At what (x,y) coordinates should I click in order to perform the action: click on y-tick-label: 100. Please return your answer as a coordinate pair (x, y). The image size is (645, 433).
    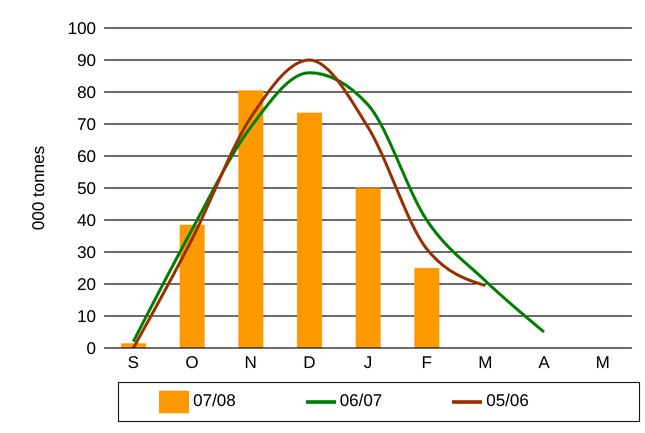
    Looking at the image, I should click on (82, 28).